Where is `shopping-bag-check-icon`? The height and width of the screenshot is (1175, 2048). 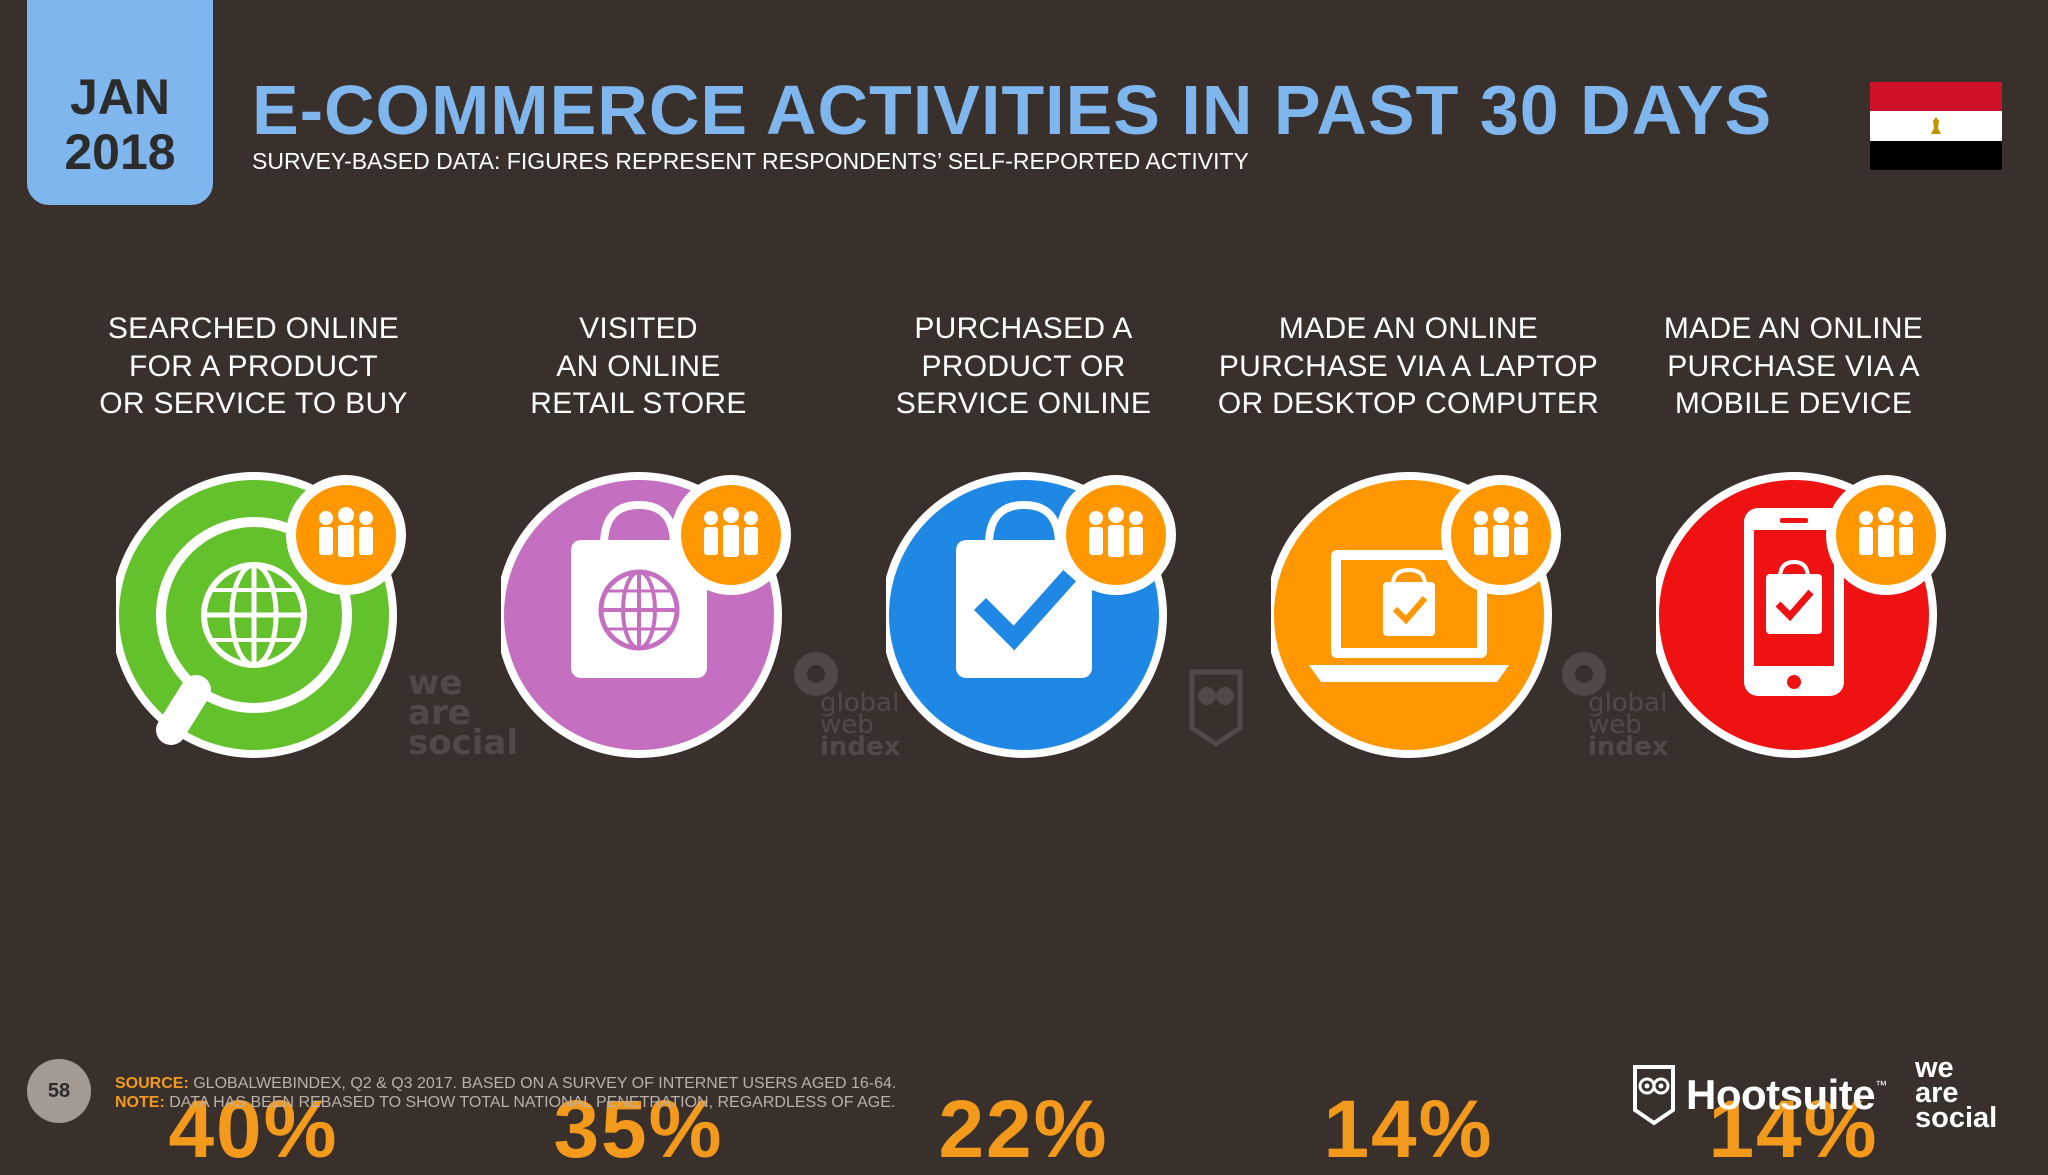 shopping-bag-check-icon is located at coordinates (1031, 615).